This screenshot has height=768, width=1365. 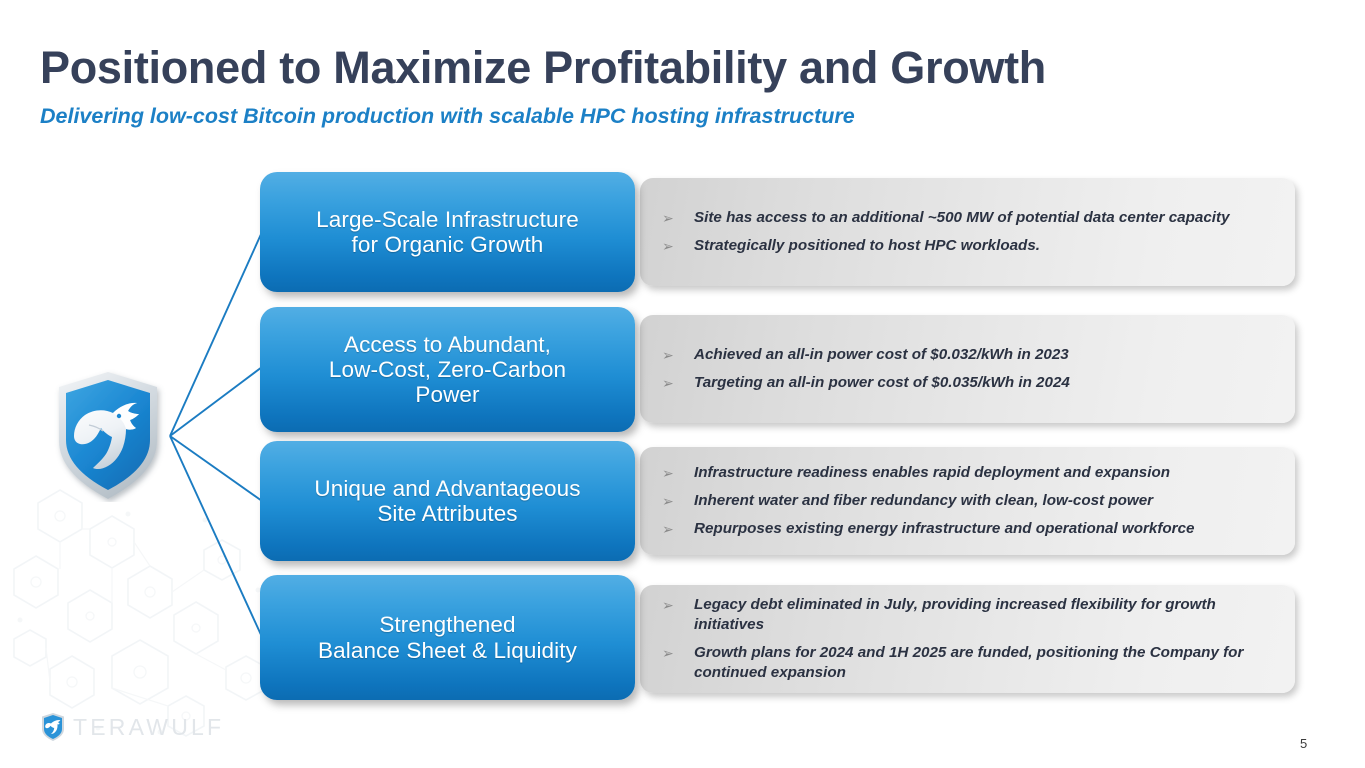 I want to click on category-box: Strengthened Balance Sheet & Liquidity, so click(x=447, y=637).